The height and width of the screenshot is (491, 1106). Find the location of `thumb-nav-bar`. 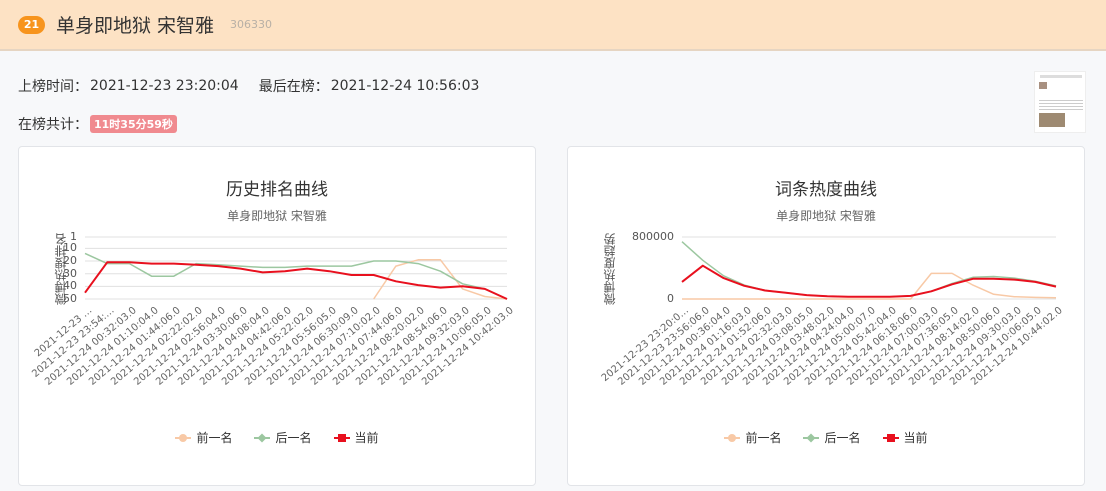

thumb-nav-bar is located at coordinates (1061, 76).